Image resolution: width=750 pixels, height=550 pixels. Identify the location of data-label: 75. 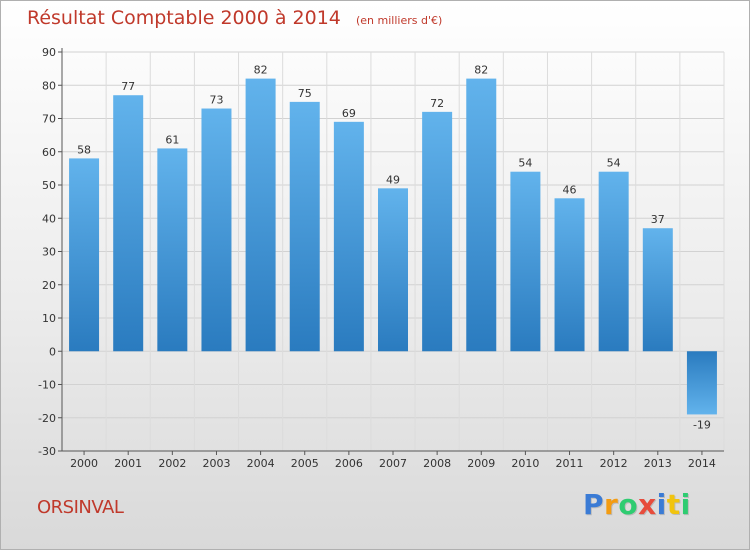
(305, 93).